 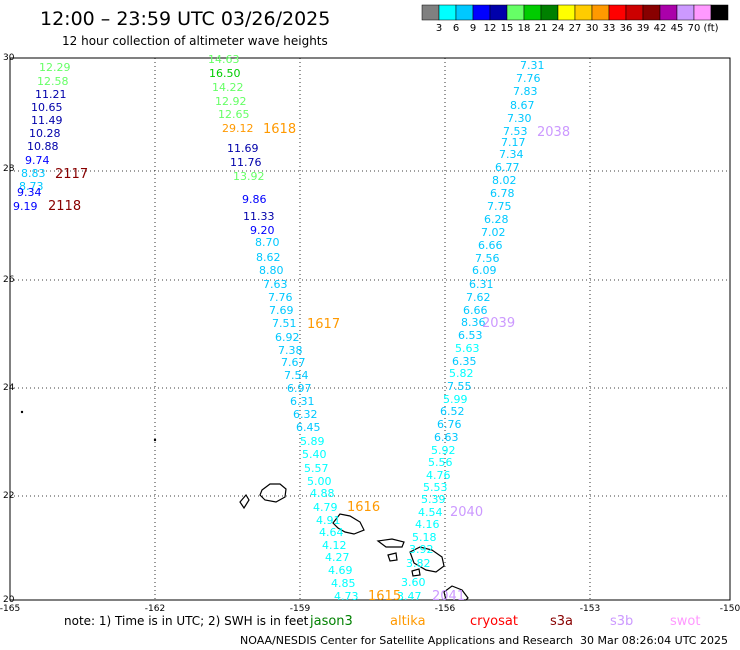 What do you see at coordinates (466, 512) in the screenshot?
I see `pass-label-2040: 2040` at bounding box center [466, 512].